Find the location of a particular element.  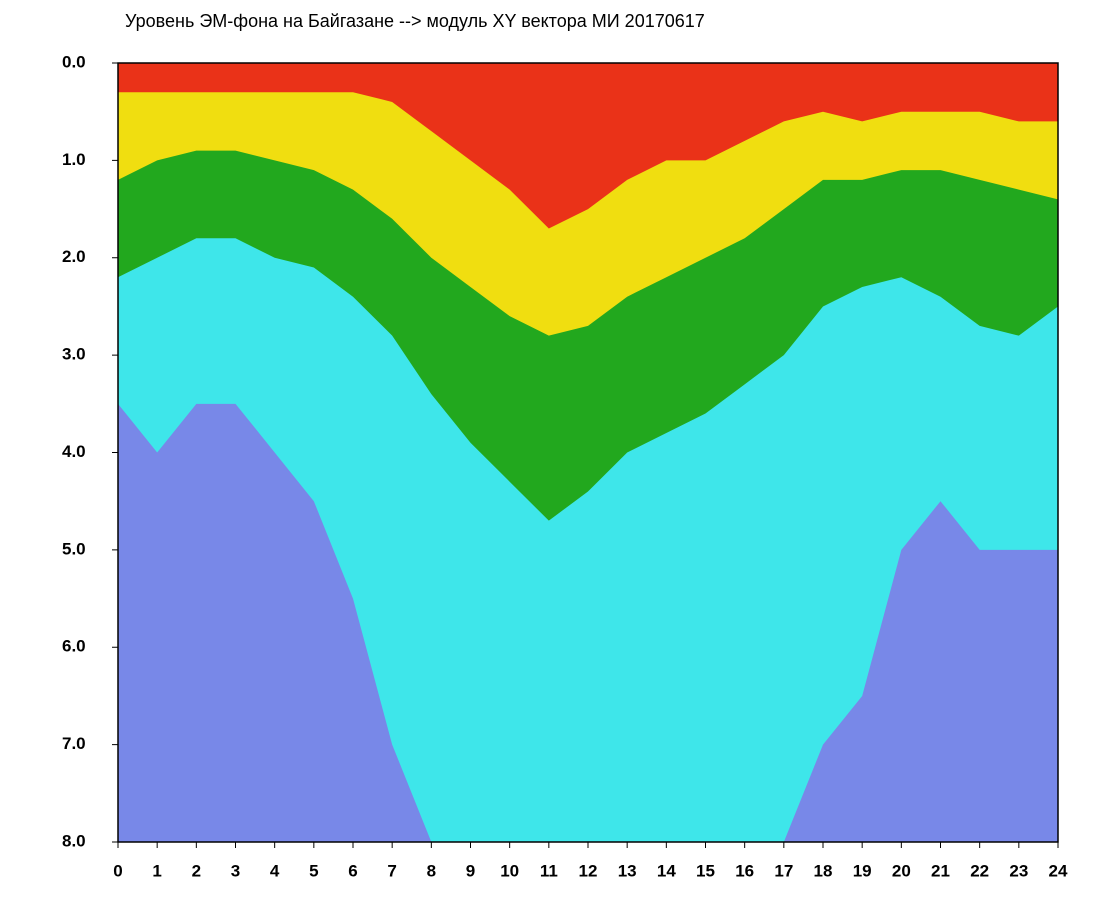

x-tick-label: 17 is located at coordinates (783, 870).